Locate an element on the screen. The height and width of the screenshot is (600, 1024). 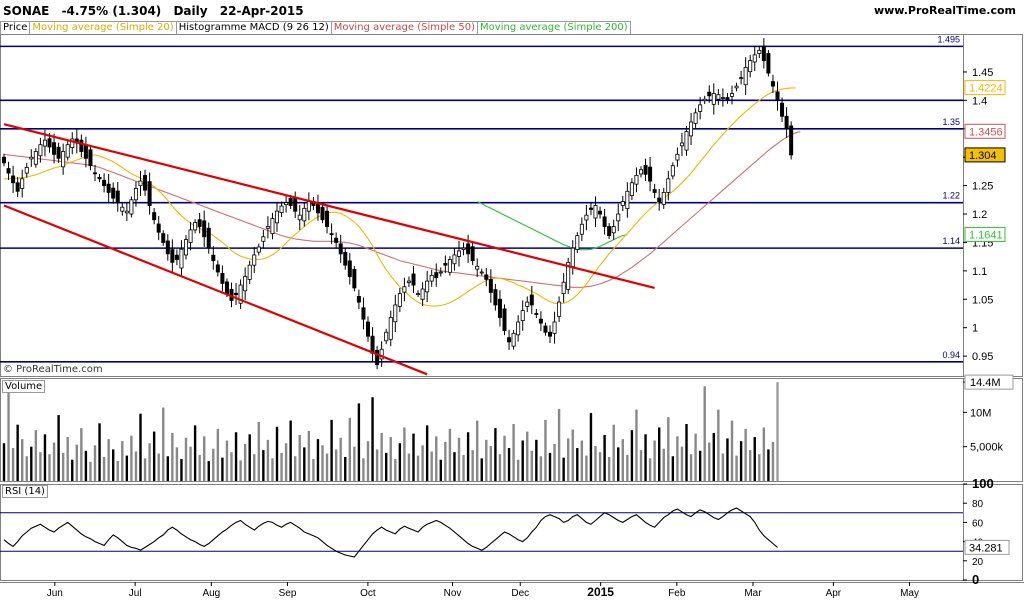
price-tick-label: 1.1 is located at coordinates (979, 272).